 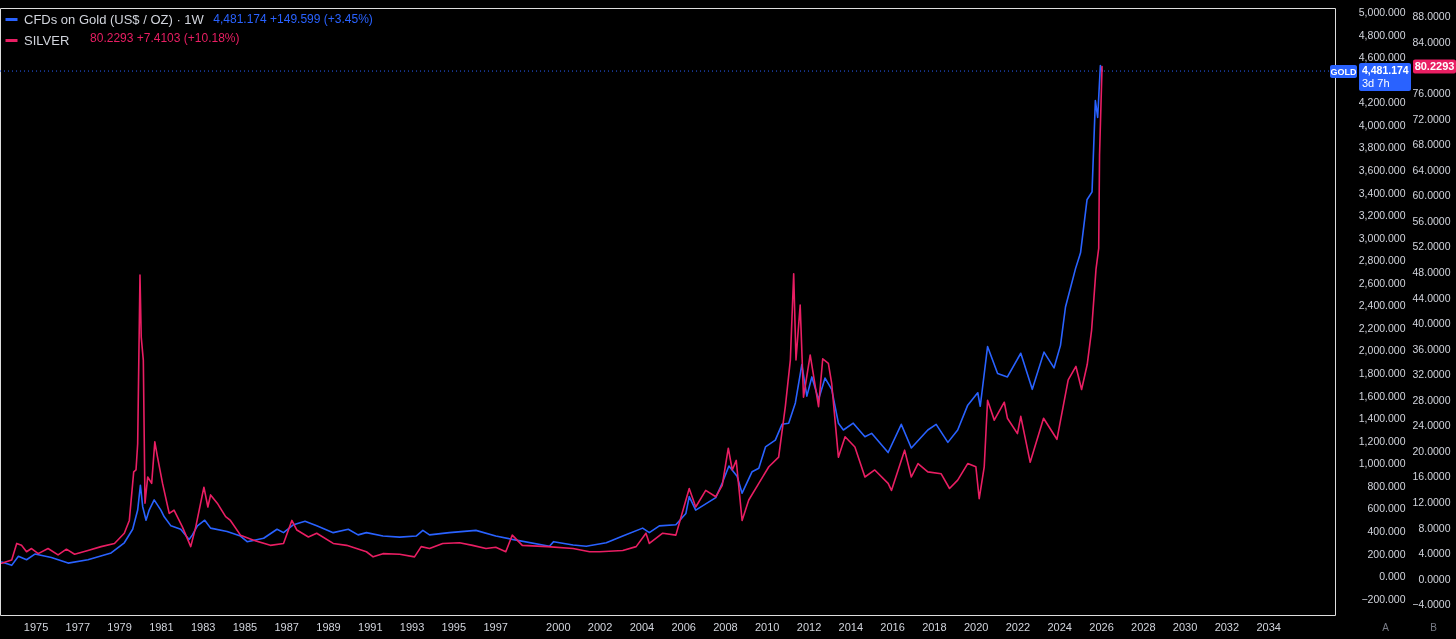 What do you see at coordinates (203, 626) in the screenshot?
I see `x-tick-label: 1983` at bounding box center [203, 626].